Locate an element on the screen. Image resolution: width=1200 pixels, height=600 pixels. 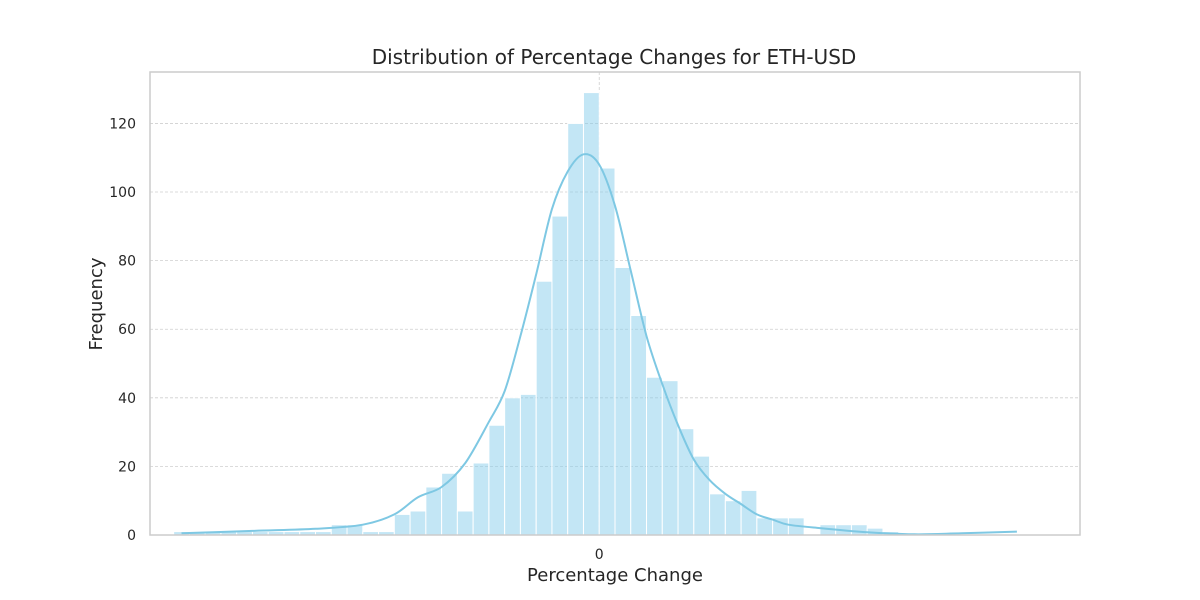
y-axis-ticks: 0 20 40 60 80 100 120 is located at coordinates (122, 330).